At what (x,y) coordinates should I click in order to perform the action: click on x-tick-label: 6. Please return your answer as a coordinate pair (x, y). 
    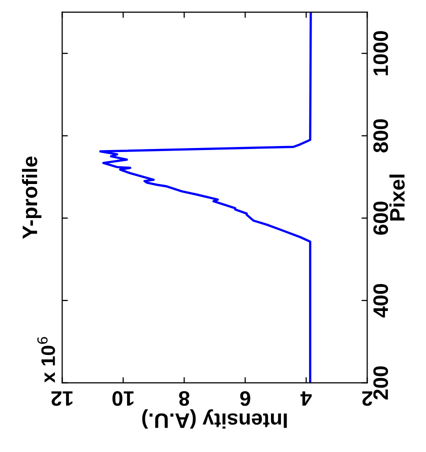
    Looking at the image, I should click on (245, 398).